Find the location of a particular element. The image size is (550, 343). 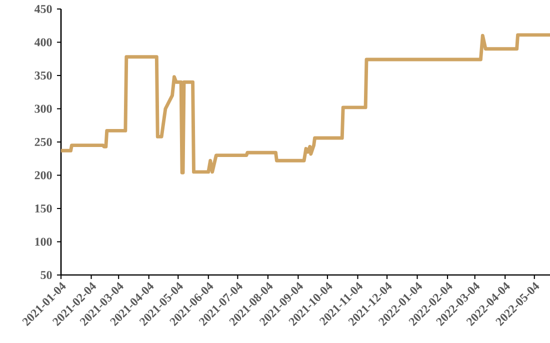

y-tick-label: 250 is located at coordinates (43, 142).